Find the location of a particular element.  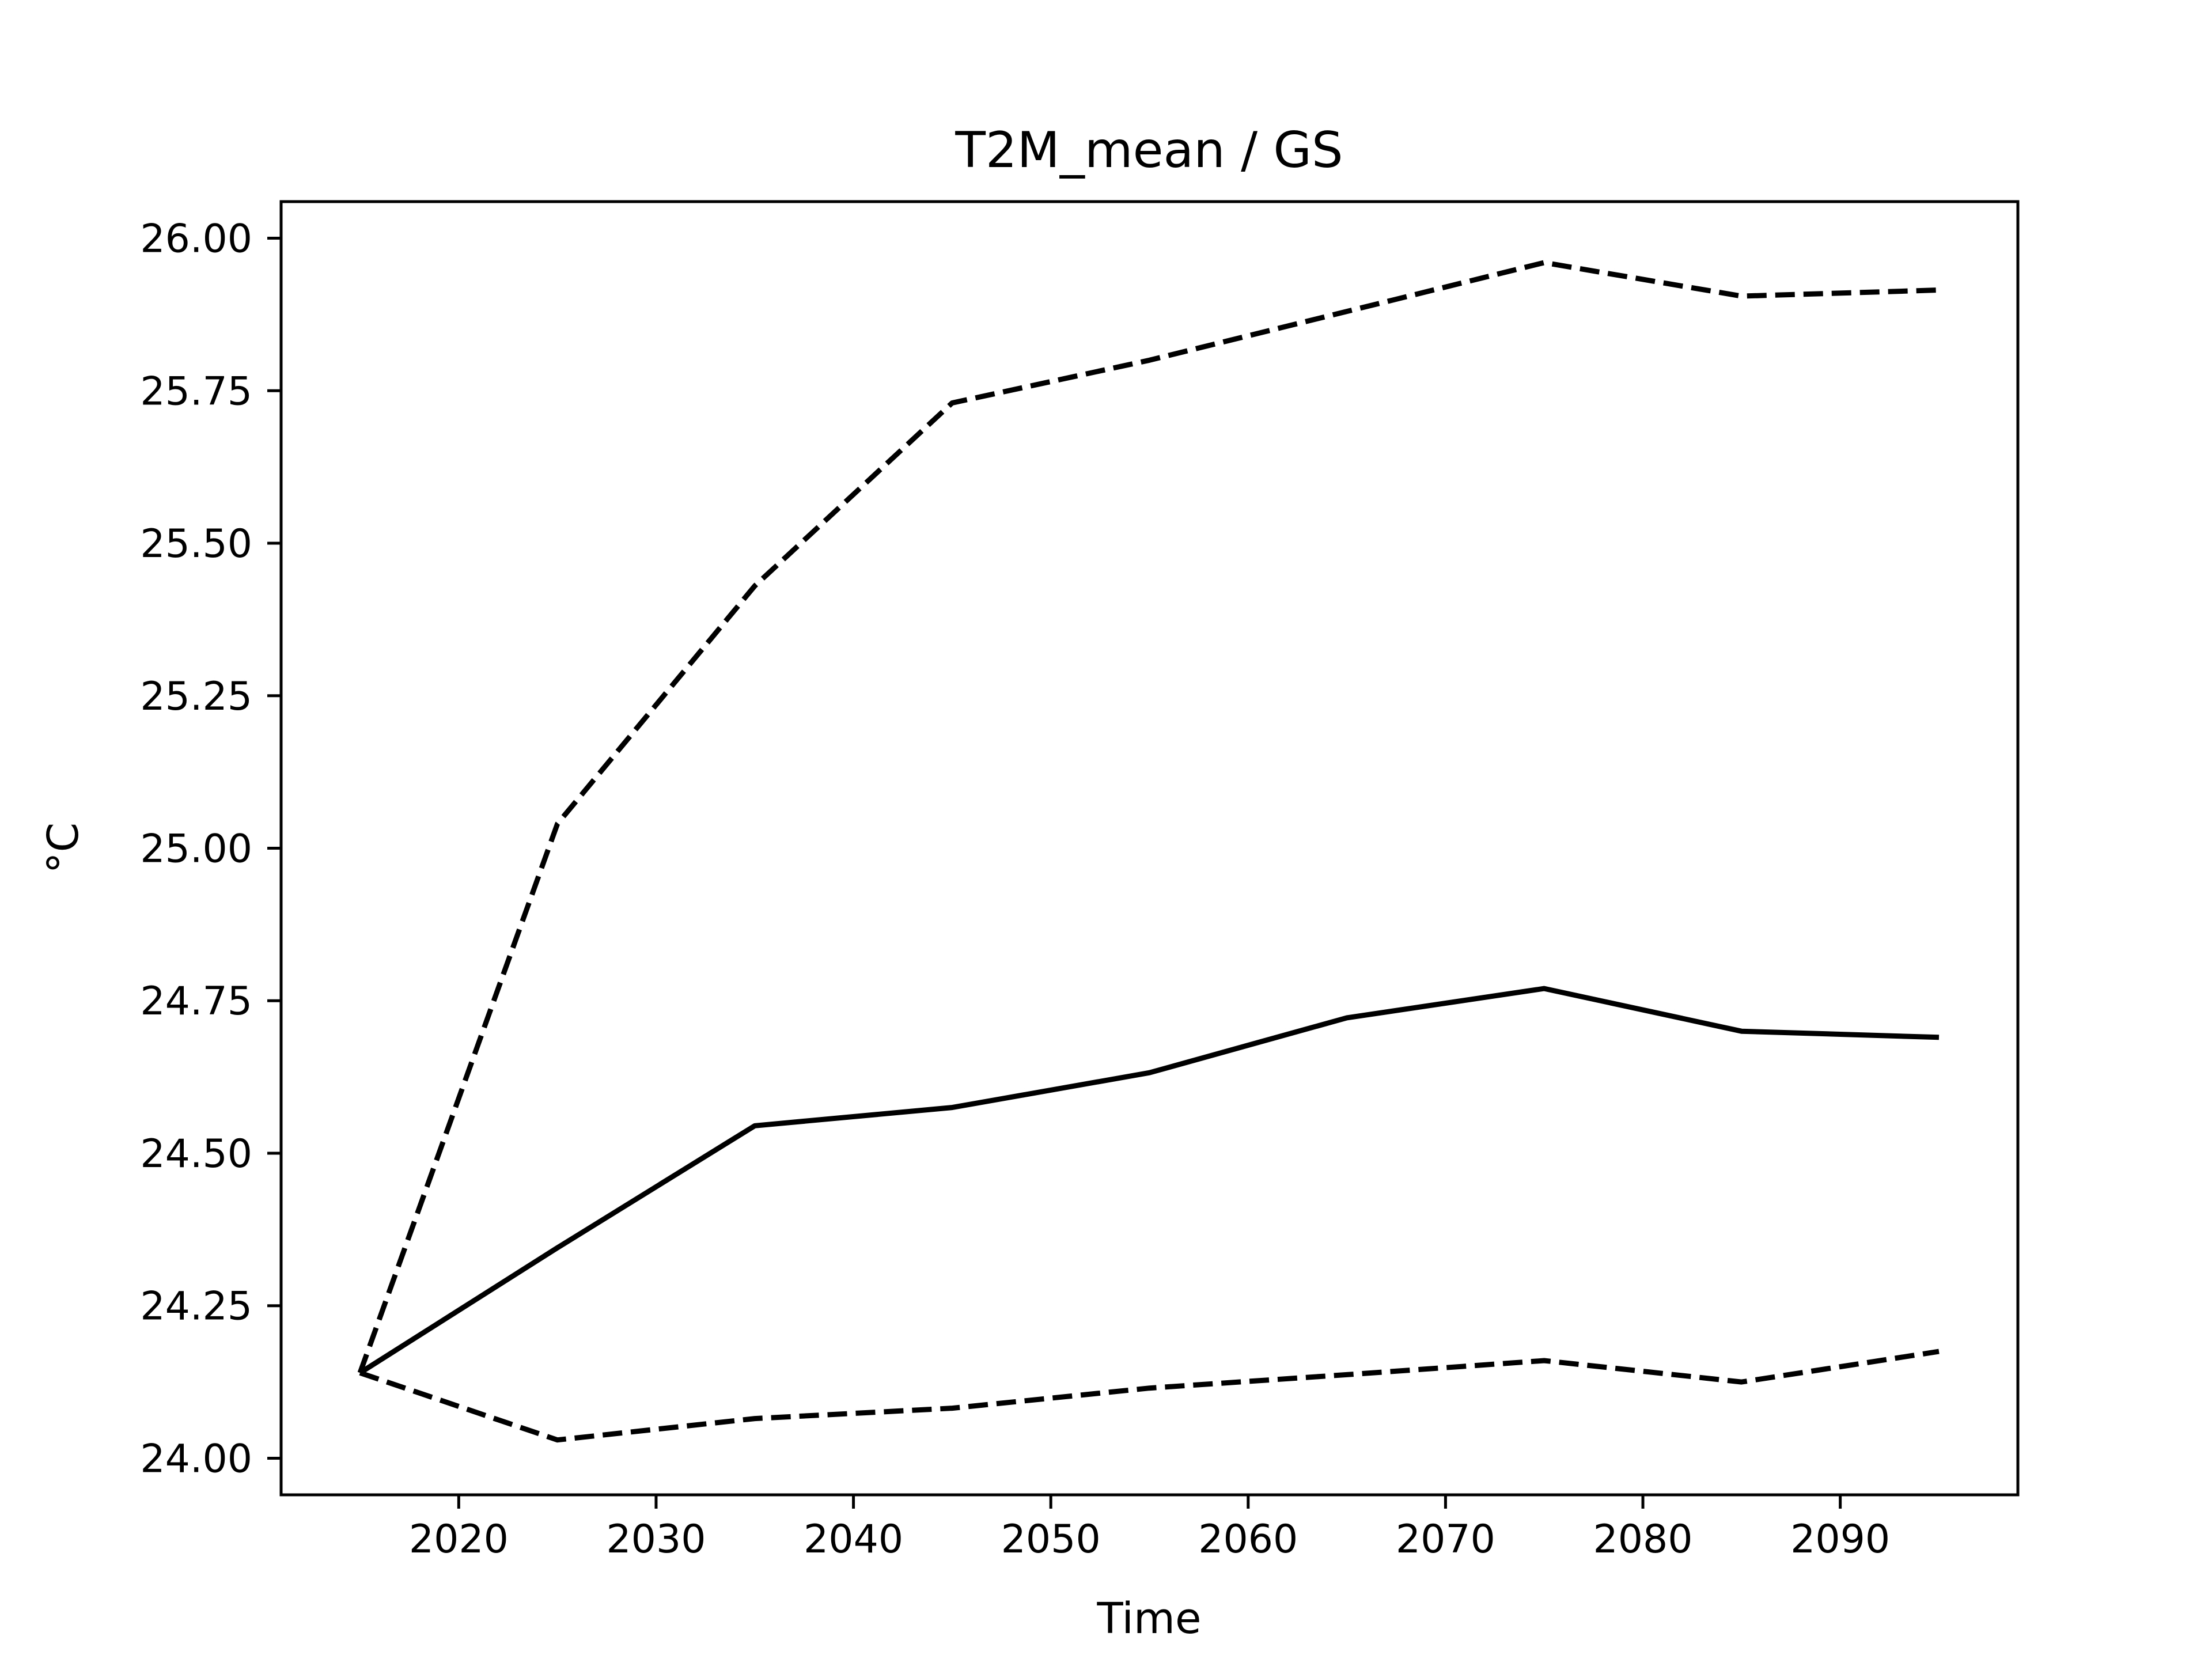

y-tick-label: 24.00 is located at coordinates (196, 1459).